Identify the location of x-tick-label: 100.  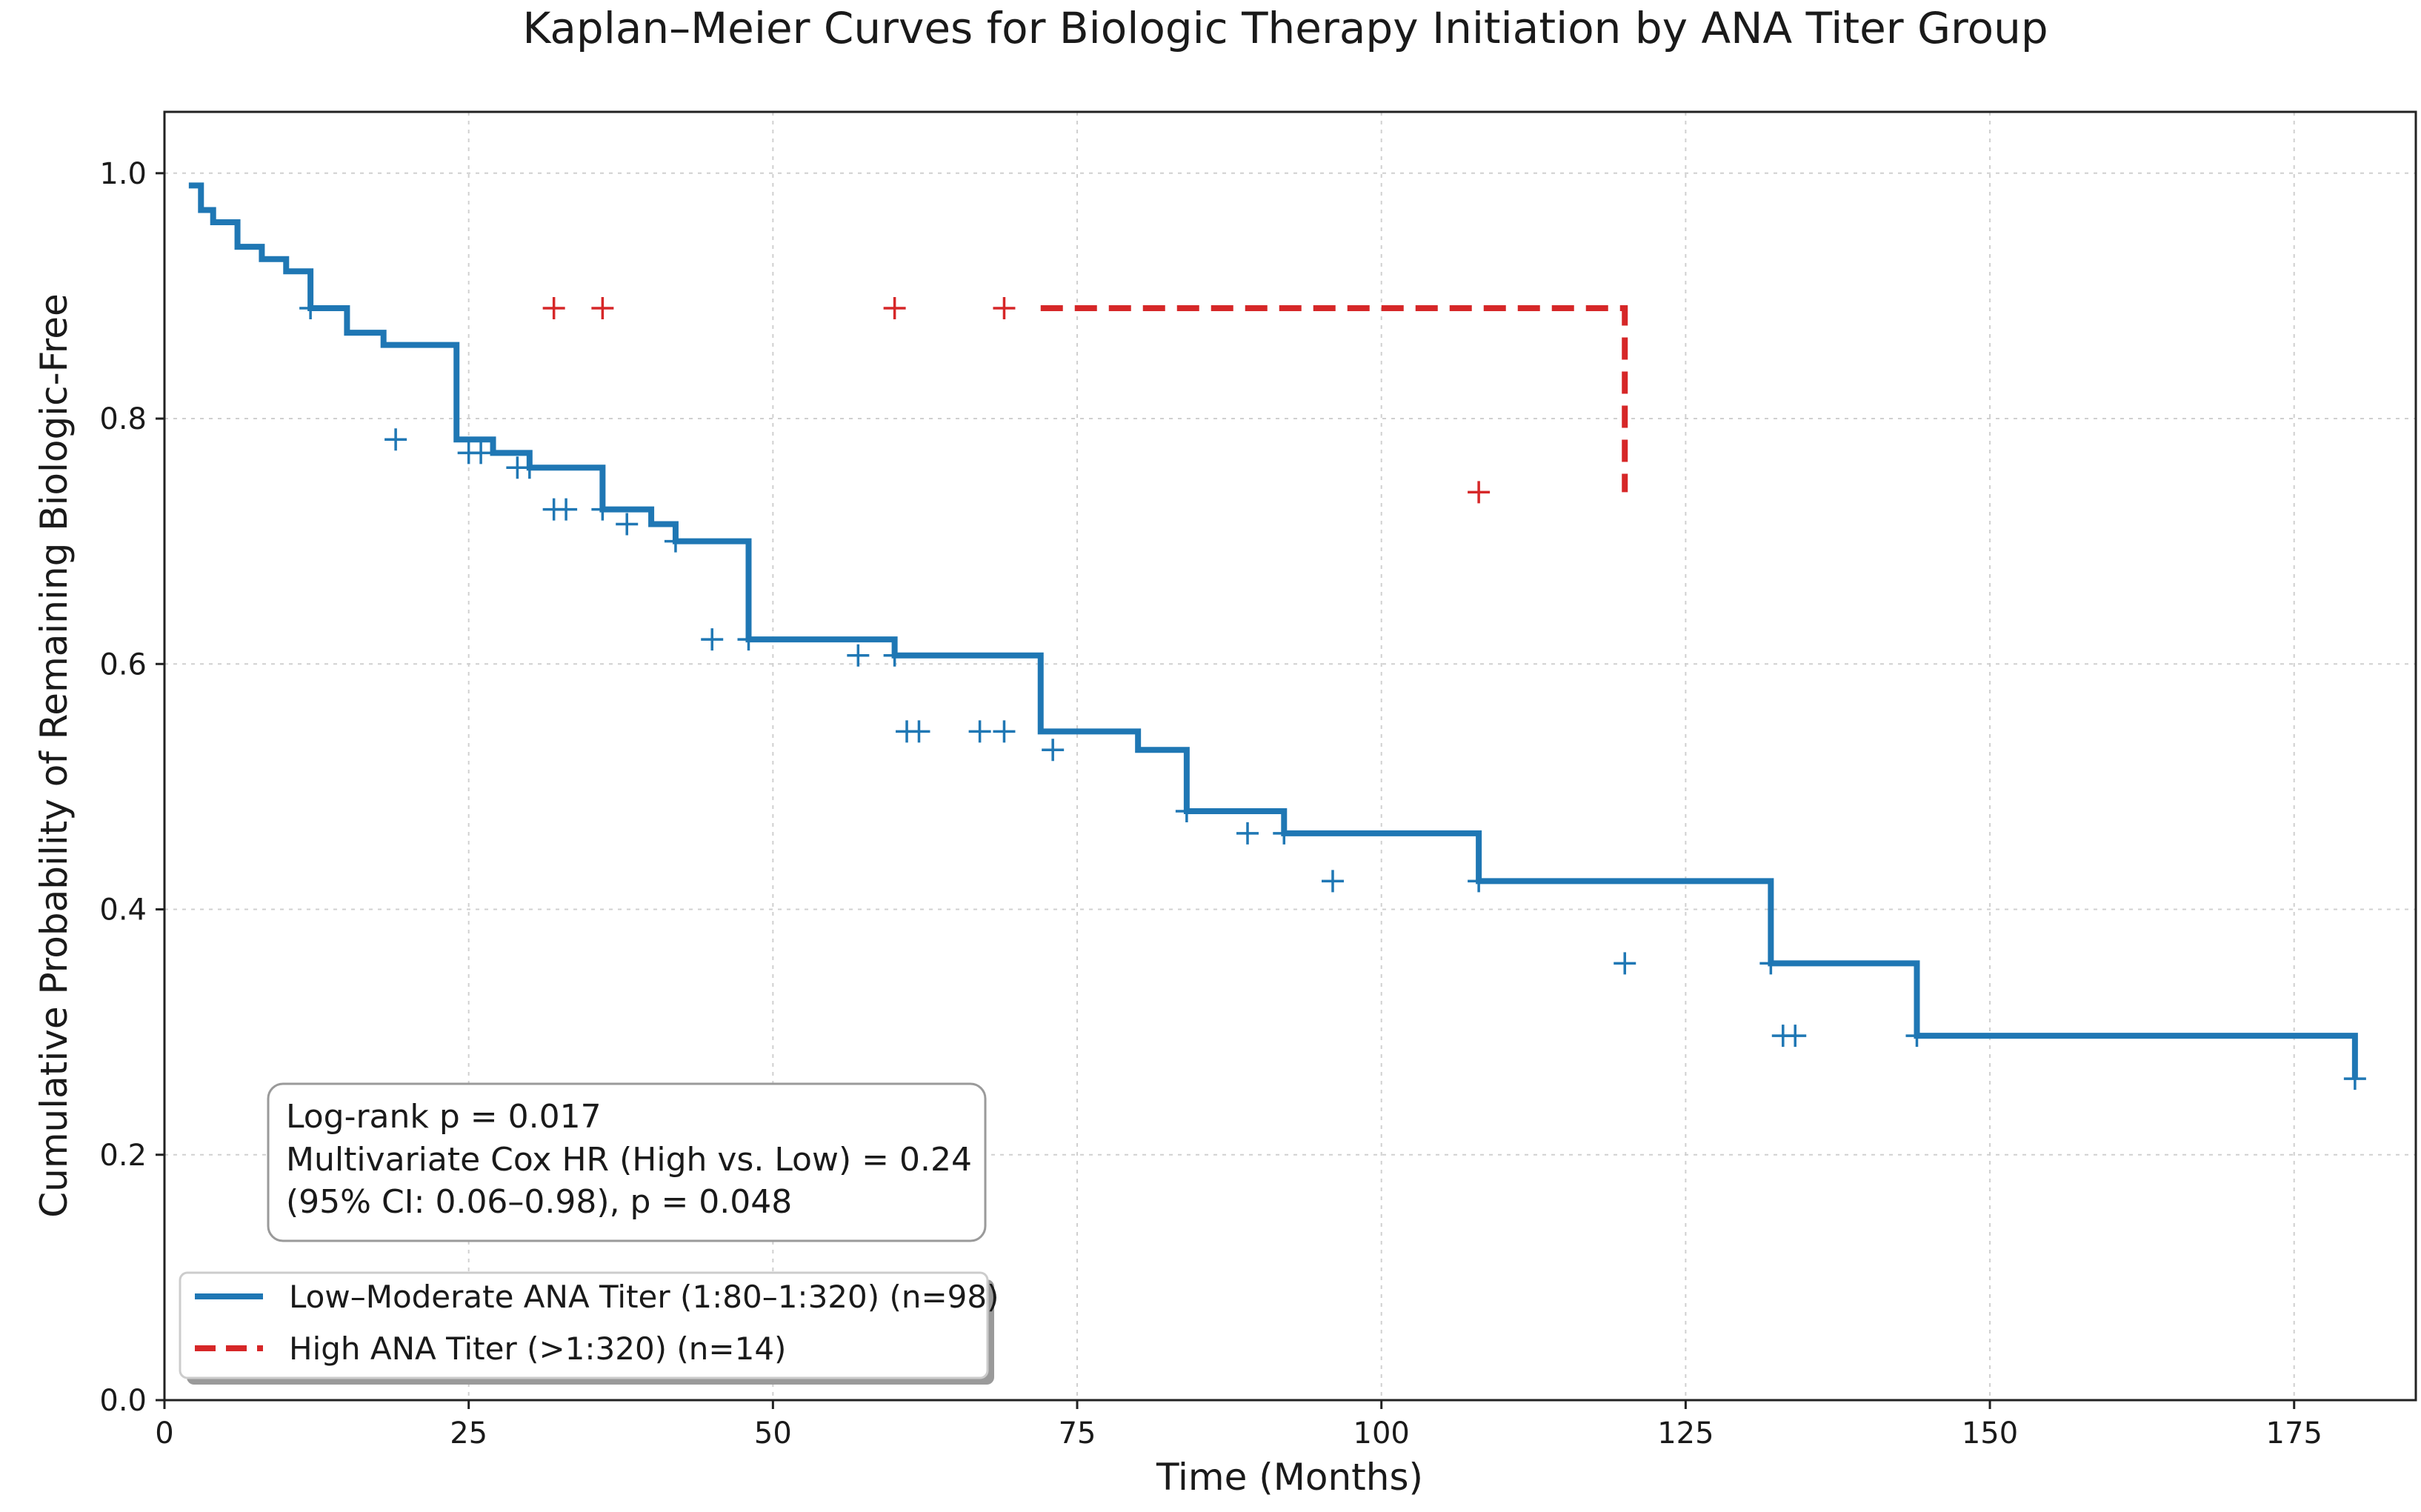
(1382, 1433).